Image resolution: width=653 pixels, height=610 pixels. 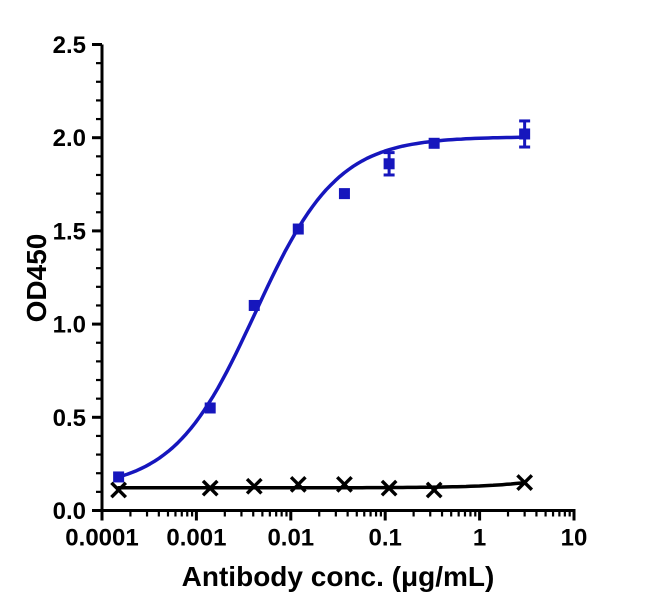 What do you see at coordinates (321, 485) in the screenshot?
I see `fit-curve-negative-control` at bounding box center [321, 485].